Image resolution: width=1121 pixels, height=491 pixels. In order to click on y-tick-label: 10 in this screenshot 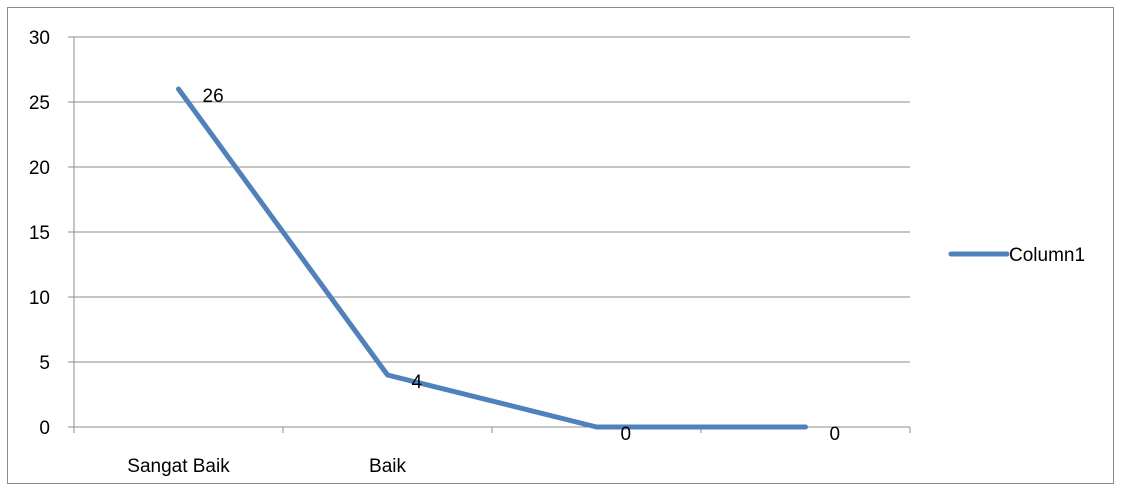, I will do `click(39, 298)`.